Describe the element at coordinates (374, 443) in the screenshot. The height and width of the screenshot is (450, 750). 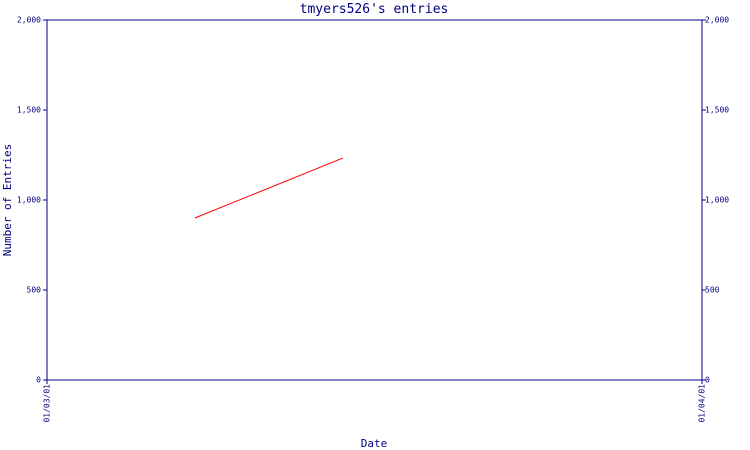
I see `x-axis-title: Date` at that location.